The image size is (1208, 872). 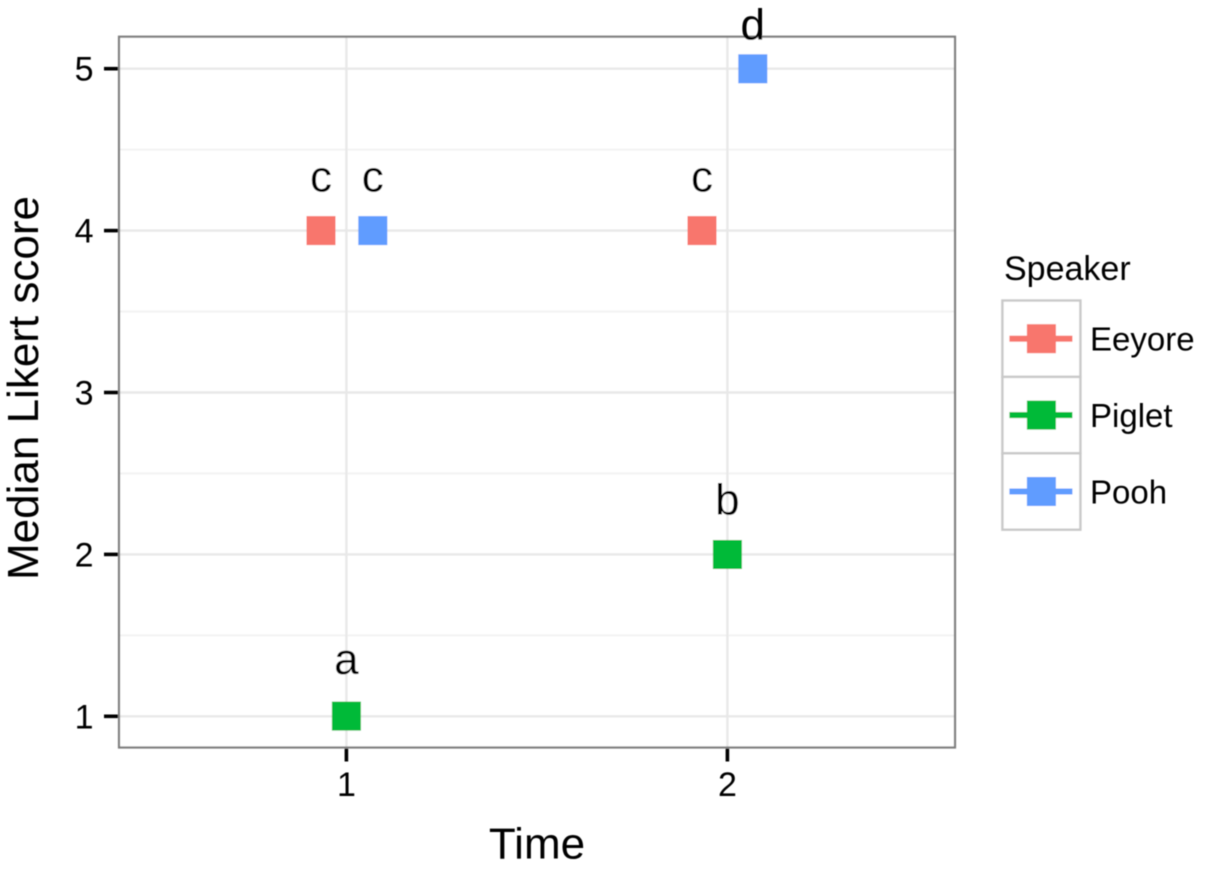 I want to click on svg-text: b, so click(x=727, y=500).